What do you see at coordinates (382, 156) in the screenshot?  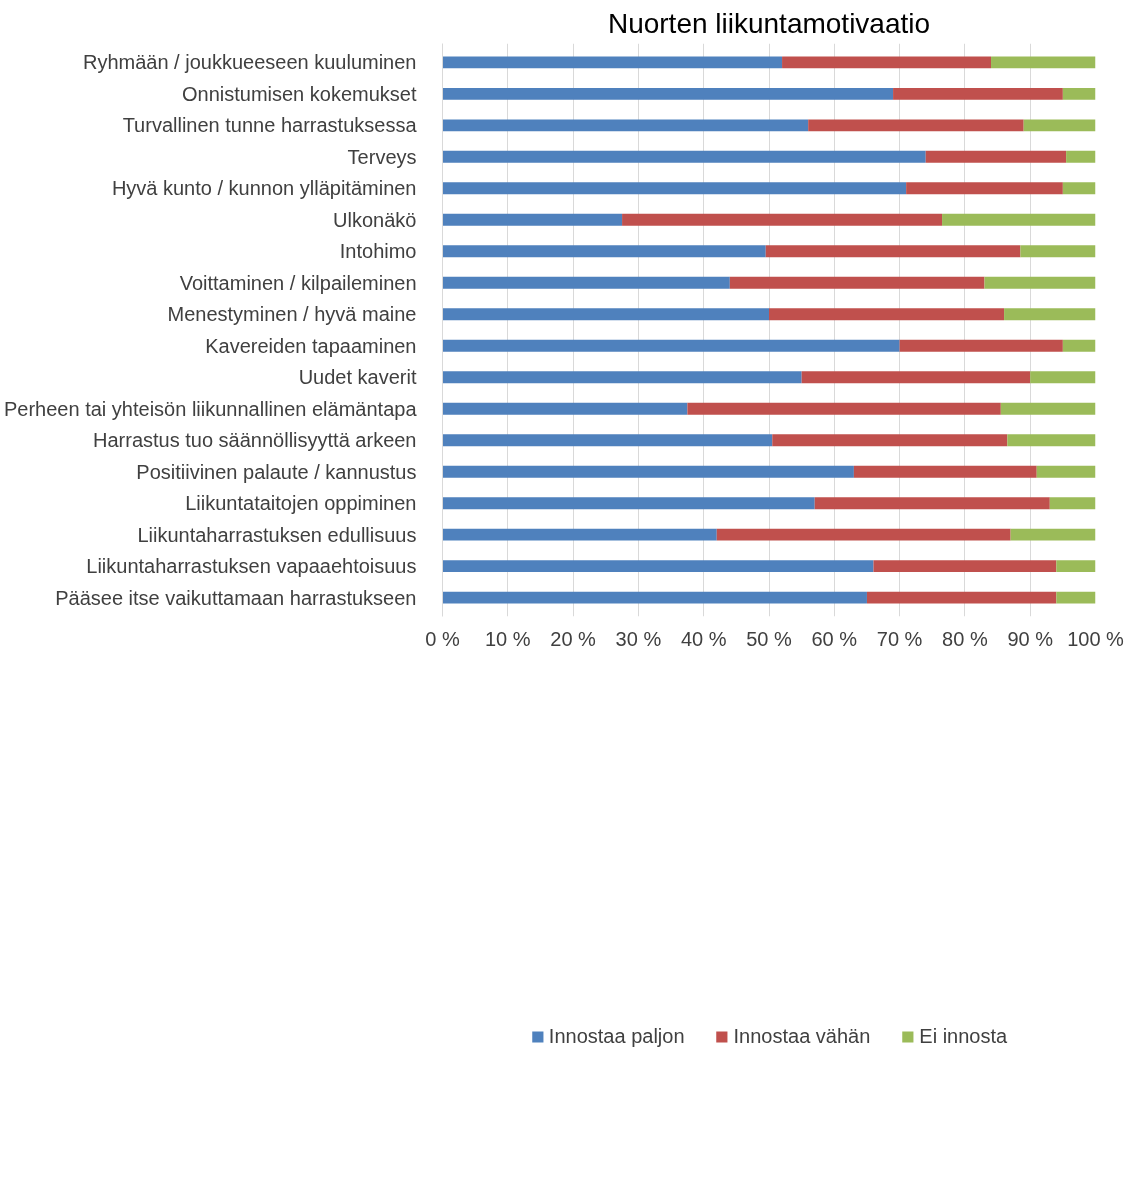 I see `y-tick-label: Terveys` at bounding box center [382, 156].